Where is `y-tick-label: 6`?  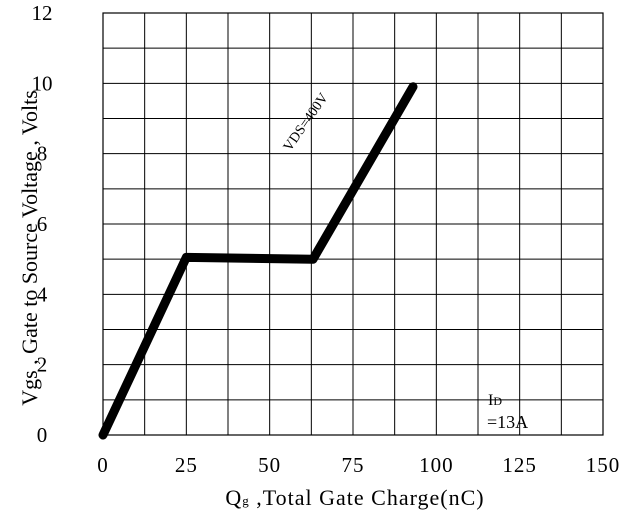
y-tick-label: 6 is located at coordinates (42, 224).